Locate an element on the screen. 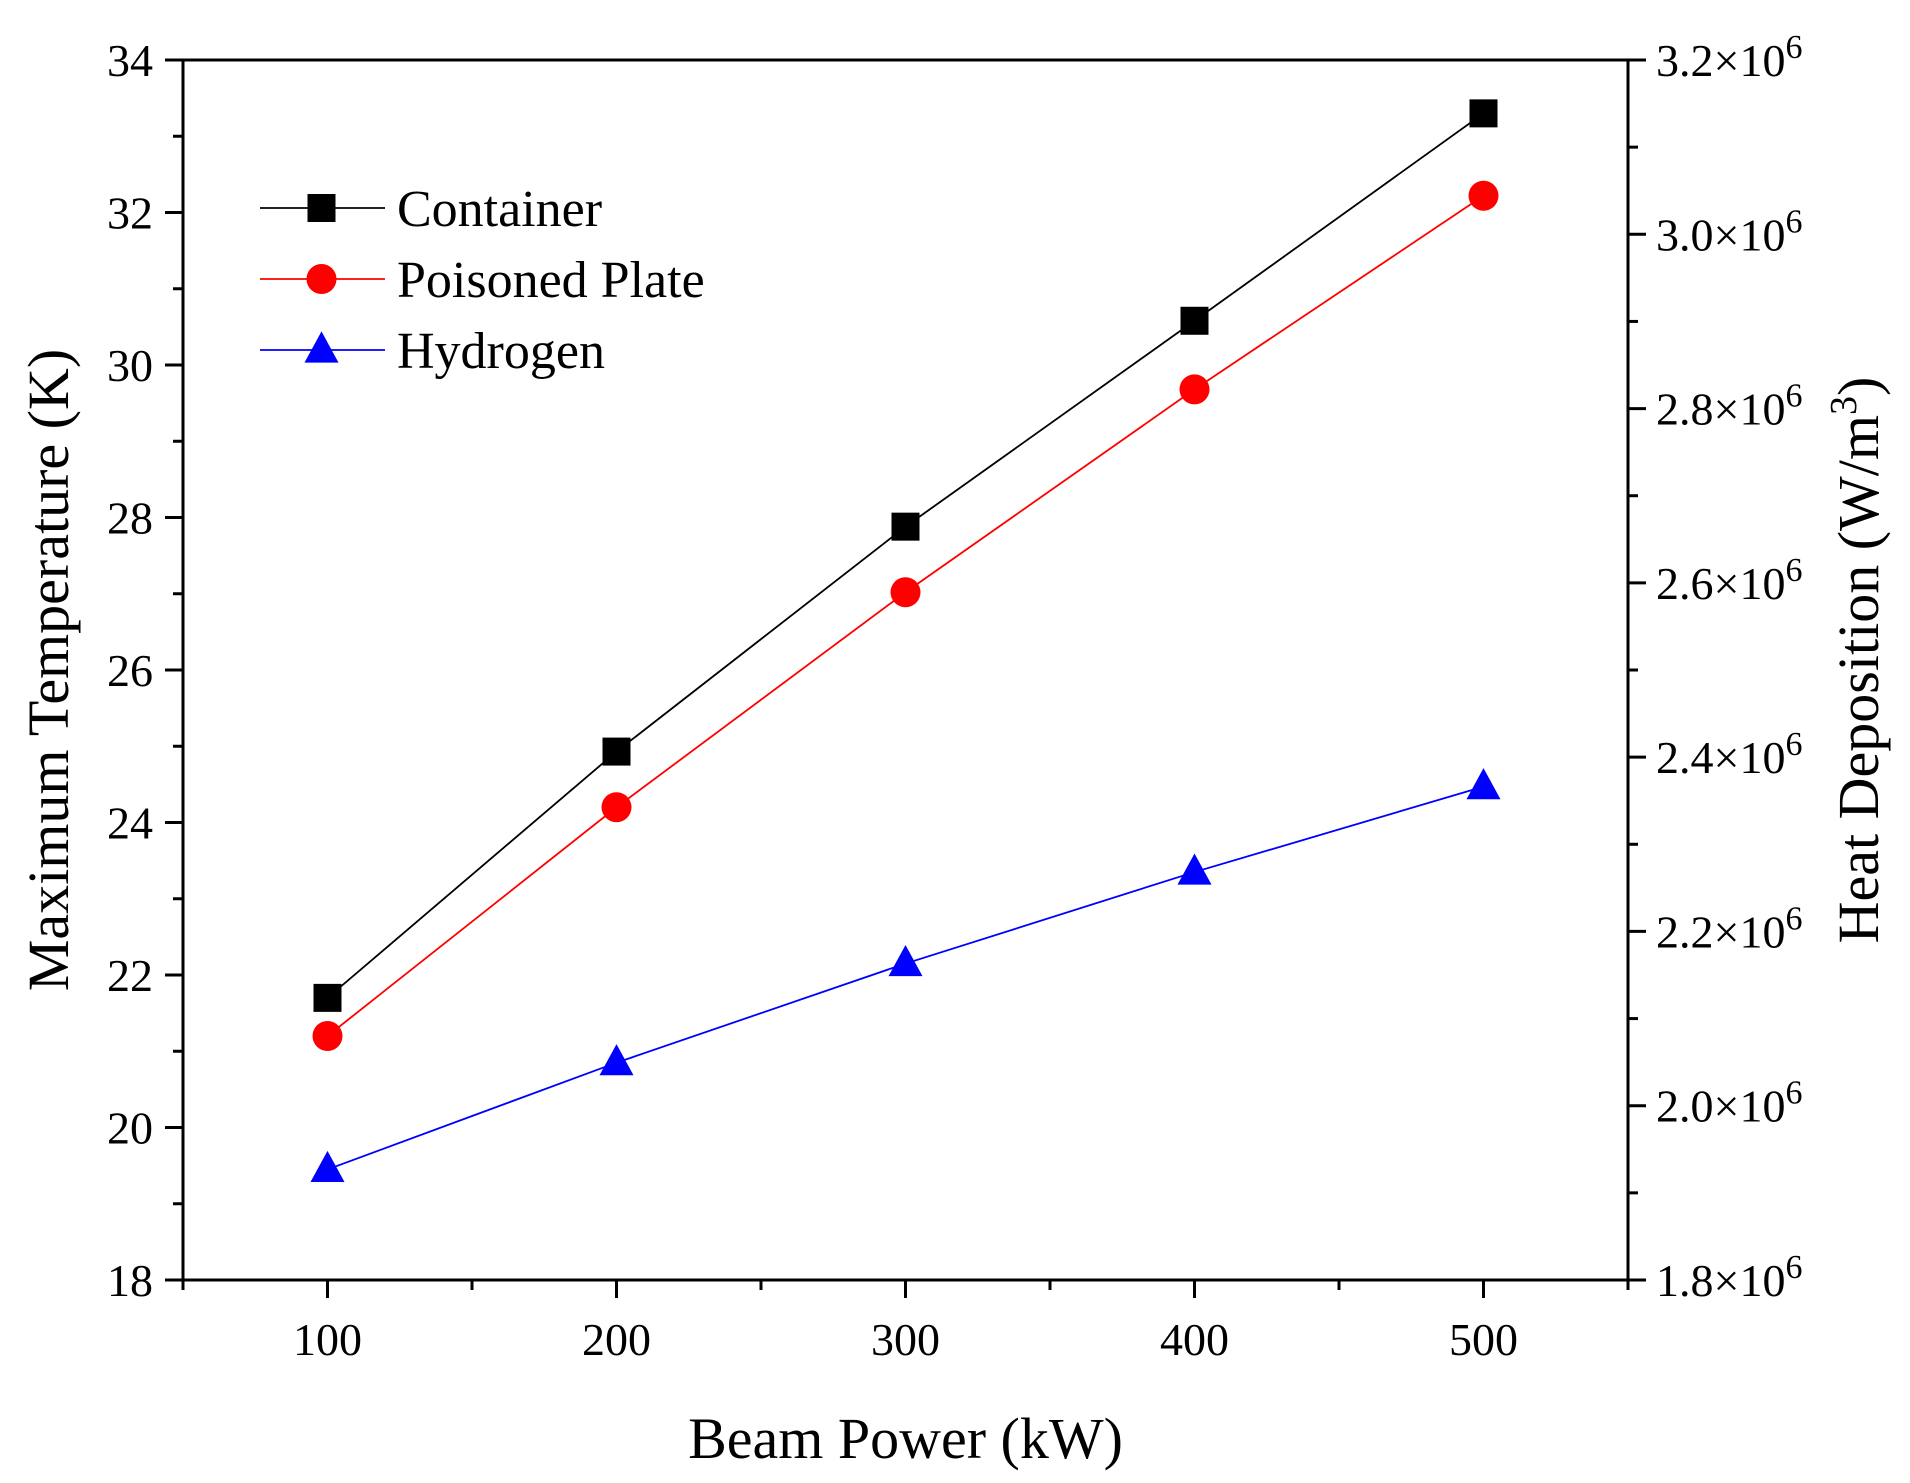 The width and height of the screenshot is (1910, 1483). y2-axis-title-close: ) is located at coordinates (1858, 386).